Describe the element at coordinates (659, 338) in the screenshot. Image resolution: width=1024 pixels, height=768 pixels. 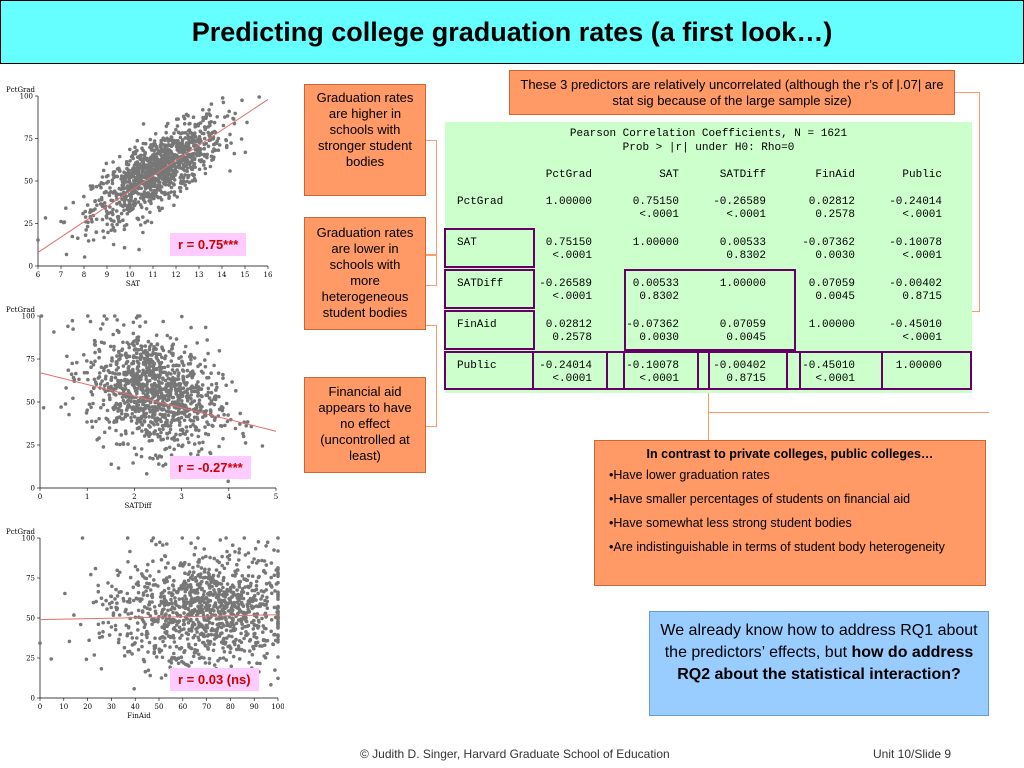
I see `p-value: 0.0030` at that location.